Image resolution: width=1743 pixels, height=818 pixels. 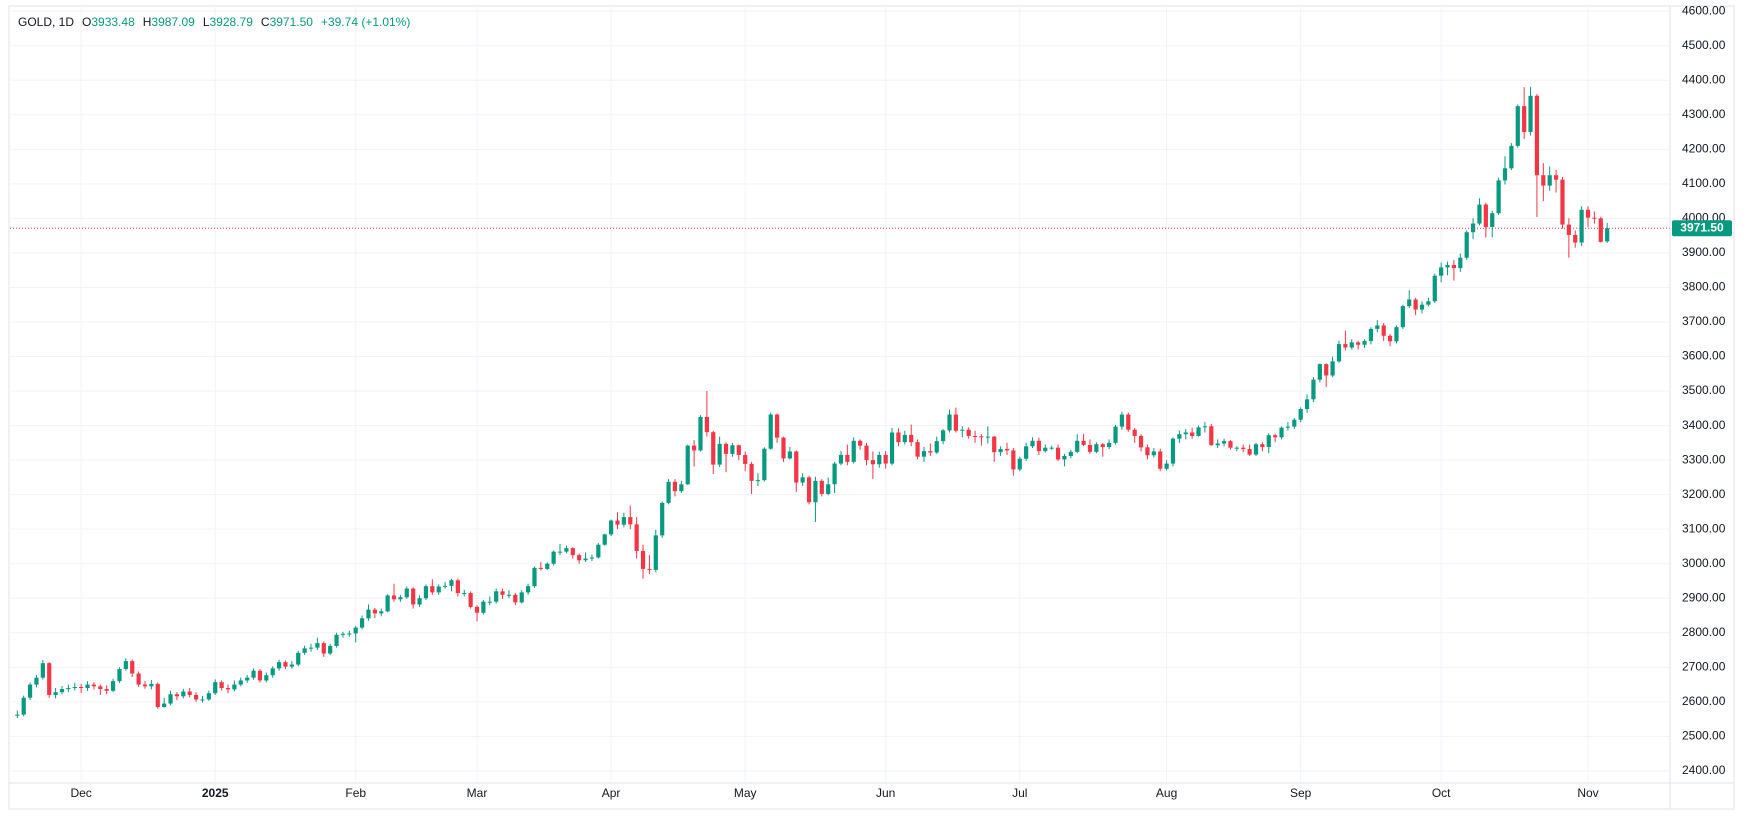 What do you see at coordinates (1704, 390) in the screenshot?
I see `y-tick-label: 3500.00` at bounding box center [1704, 390].